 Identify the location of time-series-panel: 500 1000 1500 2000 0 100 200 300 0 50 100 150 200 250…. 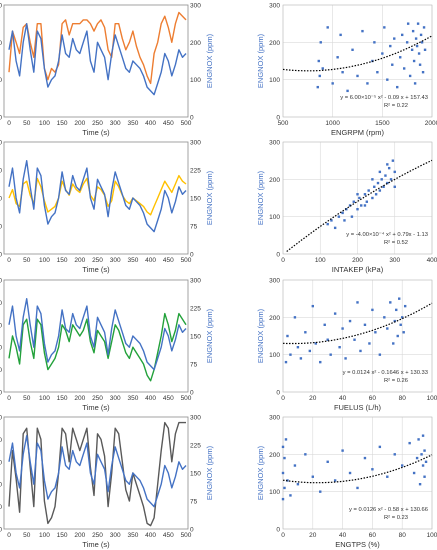
(107, 70).